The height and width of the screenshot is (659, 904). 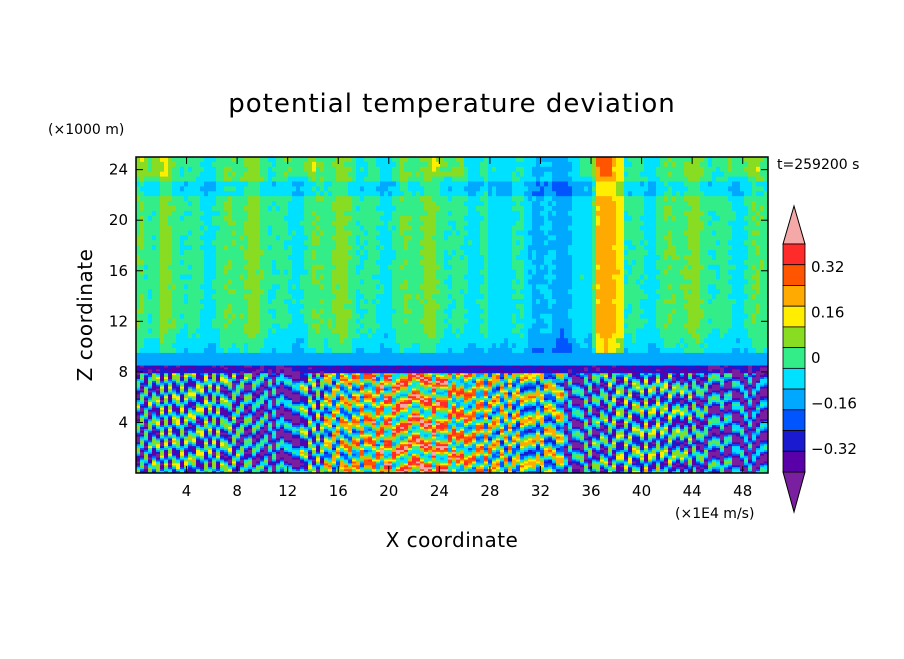 I want to click on colorbar-tick-label: 0.16, so click(x=827, y=312).